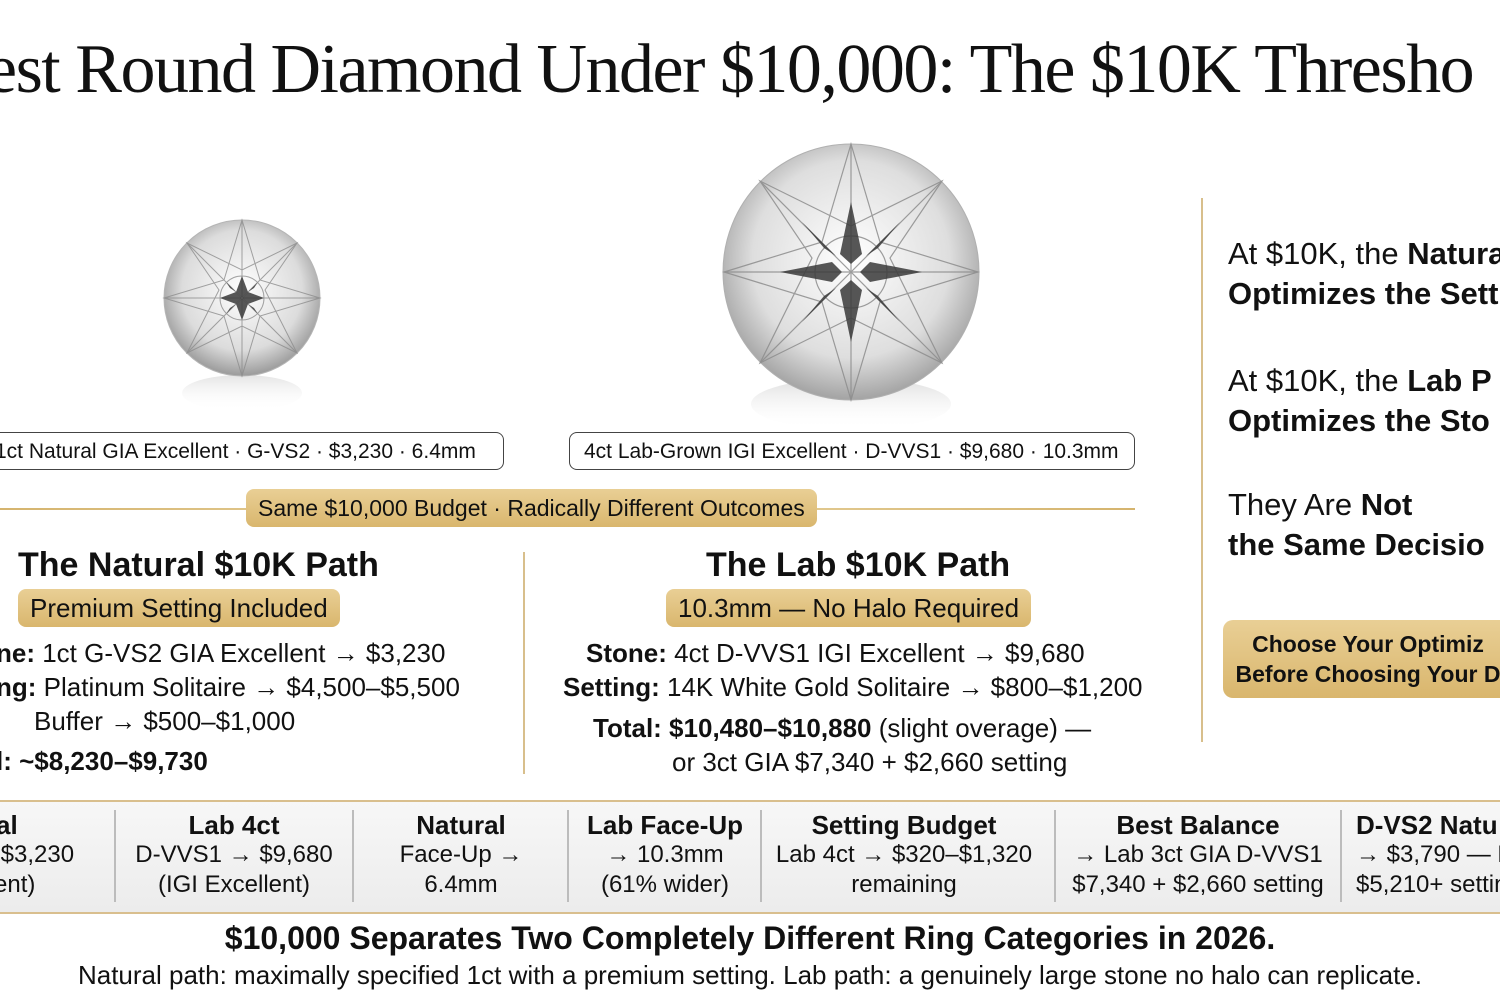  What do you see at coordinates (1294, 504) in the screenshot?
I see `decision-block-pre: They Are` at bounding box center [1294, 504].